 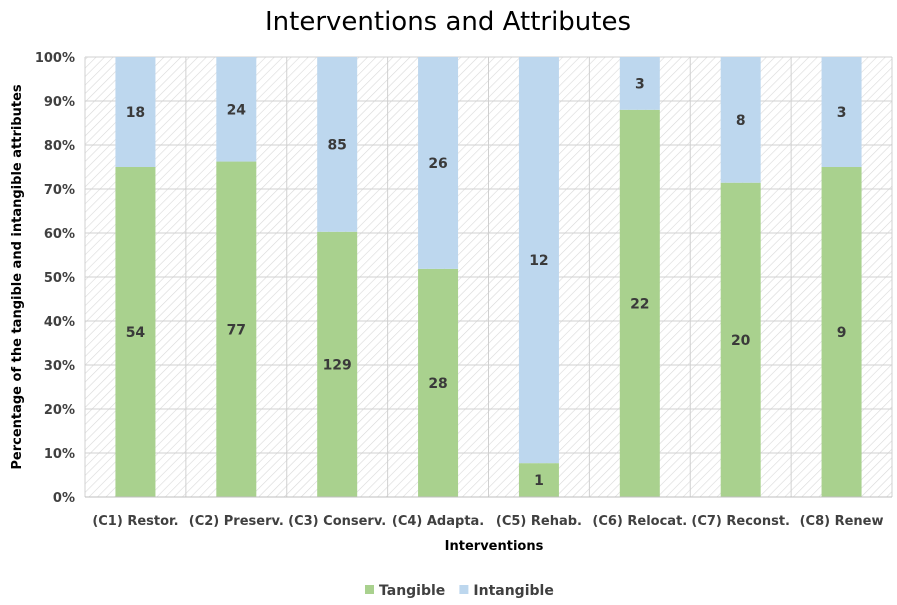 I want to click on data-label: 54, so click(x=136, y=333).